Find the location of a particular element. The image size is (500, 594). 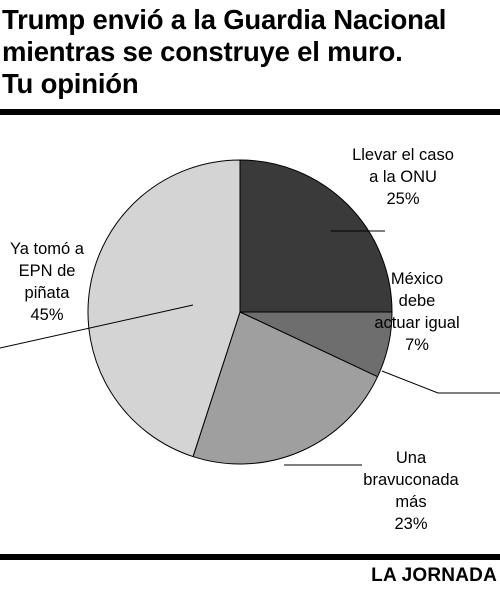

slice-category-label: Ya tomó a is located at coordinates (47, 249).